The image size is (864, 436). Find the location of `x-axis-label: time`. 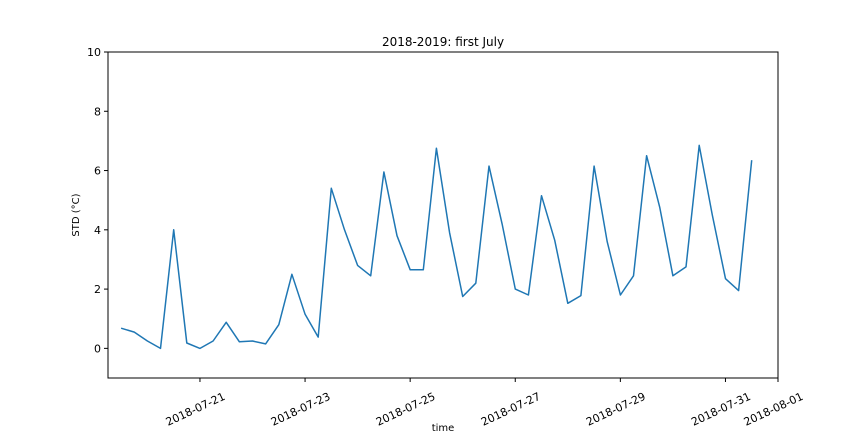

x-axis-label: time is located at coordinates (443, 427).